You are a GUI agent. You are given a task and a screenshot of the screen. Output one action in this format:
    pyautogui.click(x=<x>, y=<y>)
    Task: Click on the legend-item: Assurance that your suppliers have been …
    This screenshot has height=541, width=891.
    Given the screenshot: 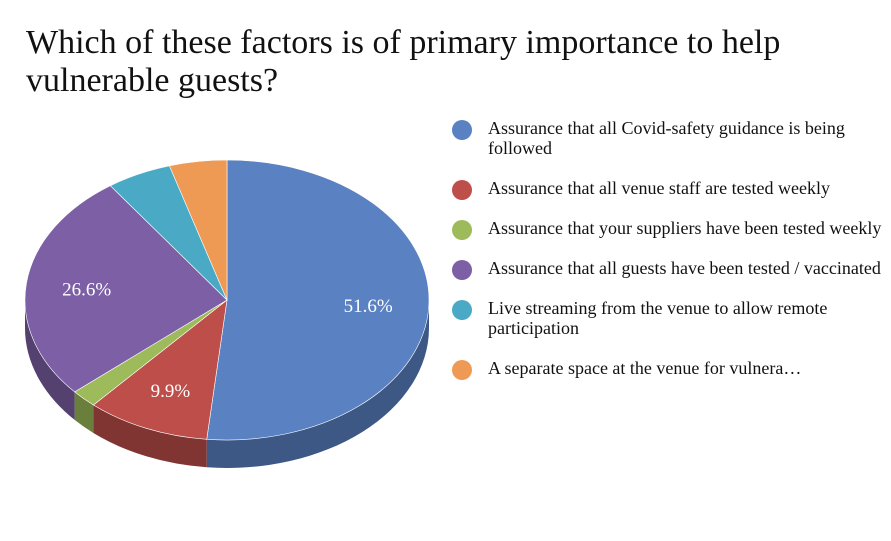 What is the action you would take?
    pyautogui.click(x=667, y=229)
    